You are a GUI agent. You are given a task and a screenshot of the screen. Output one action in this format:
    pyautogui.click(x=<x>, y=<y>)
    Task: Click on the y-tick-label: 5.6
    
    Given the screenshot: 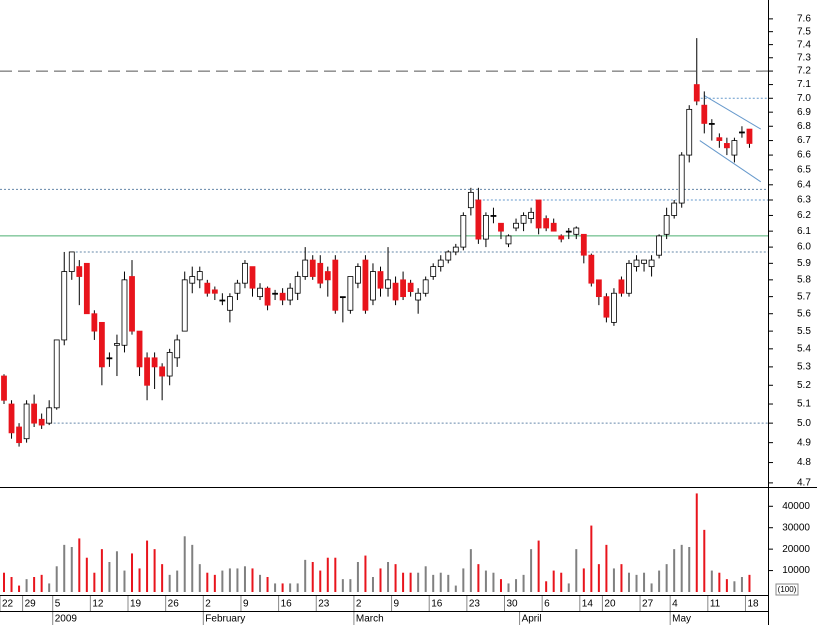 What is the action you would take?
    pyautogui.click(x=804, y=313)
    